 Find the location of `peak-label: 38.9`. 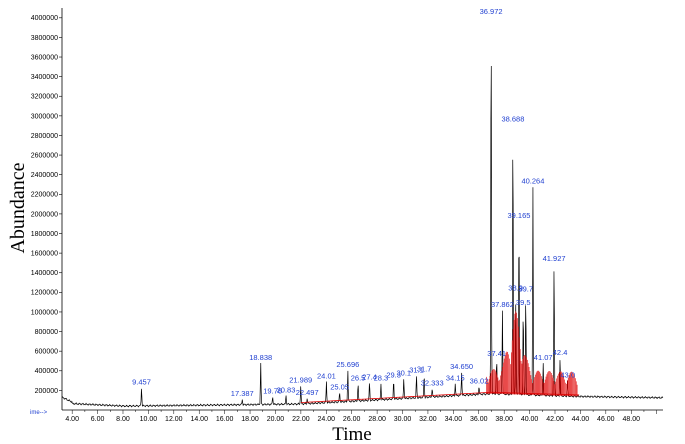

peak-label: 38.9 is located at coordinates (515, 287).